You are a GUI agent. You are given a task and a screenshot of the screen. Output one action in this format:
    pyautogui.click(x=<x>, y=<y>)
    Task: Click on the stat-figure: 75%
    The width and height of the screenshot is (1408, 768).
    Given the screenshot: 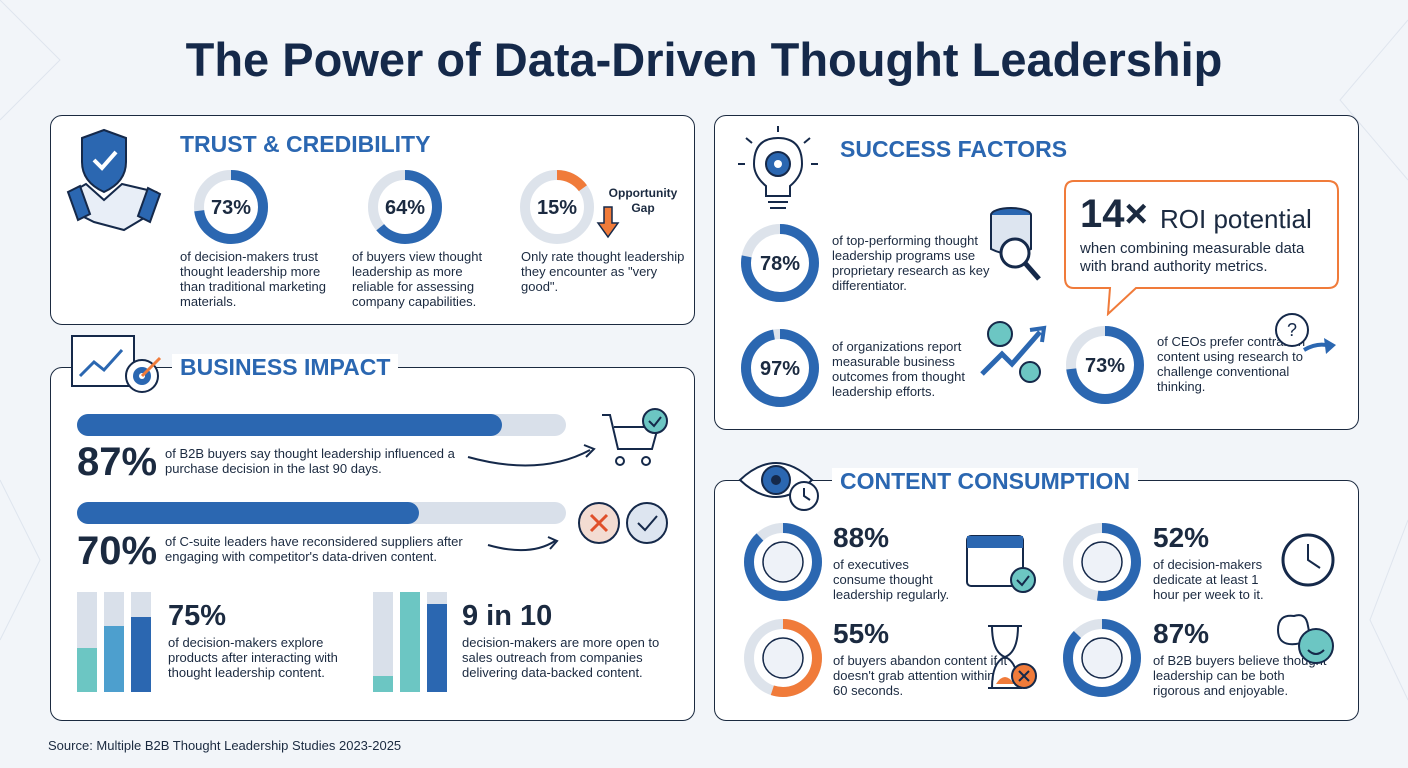 What is the action you would take?
    pyautogui.click(x=197, y=616)
    